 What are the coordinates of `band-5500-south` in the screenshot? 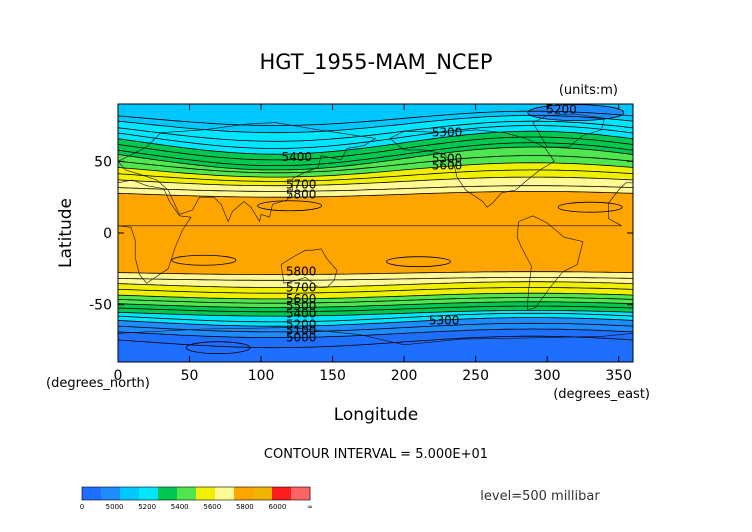 It's located at (375, 309).